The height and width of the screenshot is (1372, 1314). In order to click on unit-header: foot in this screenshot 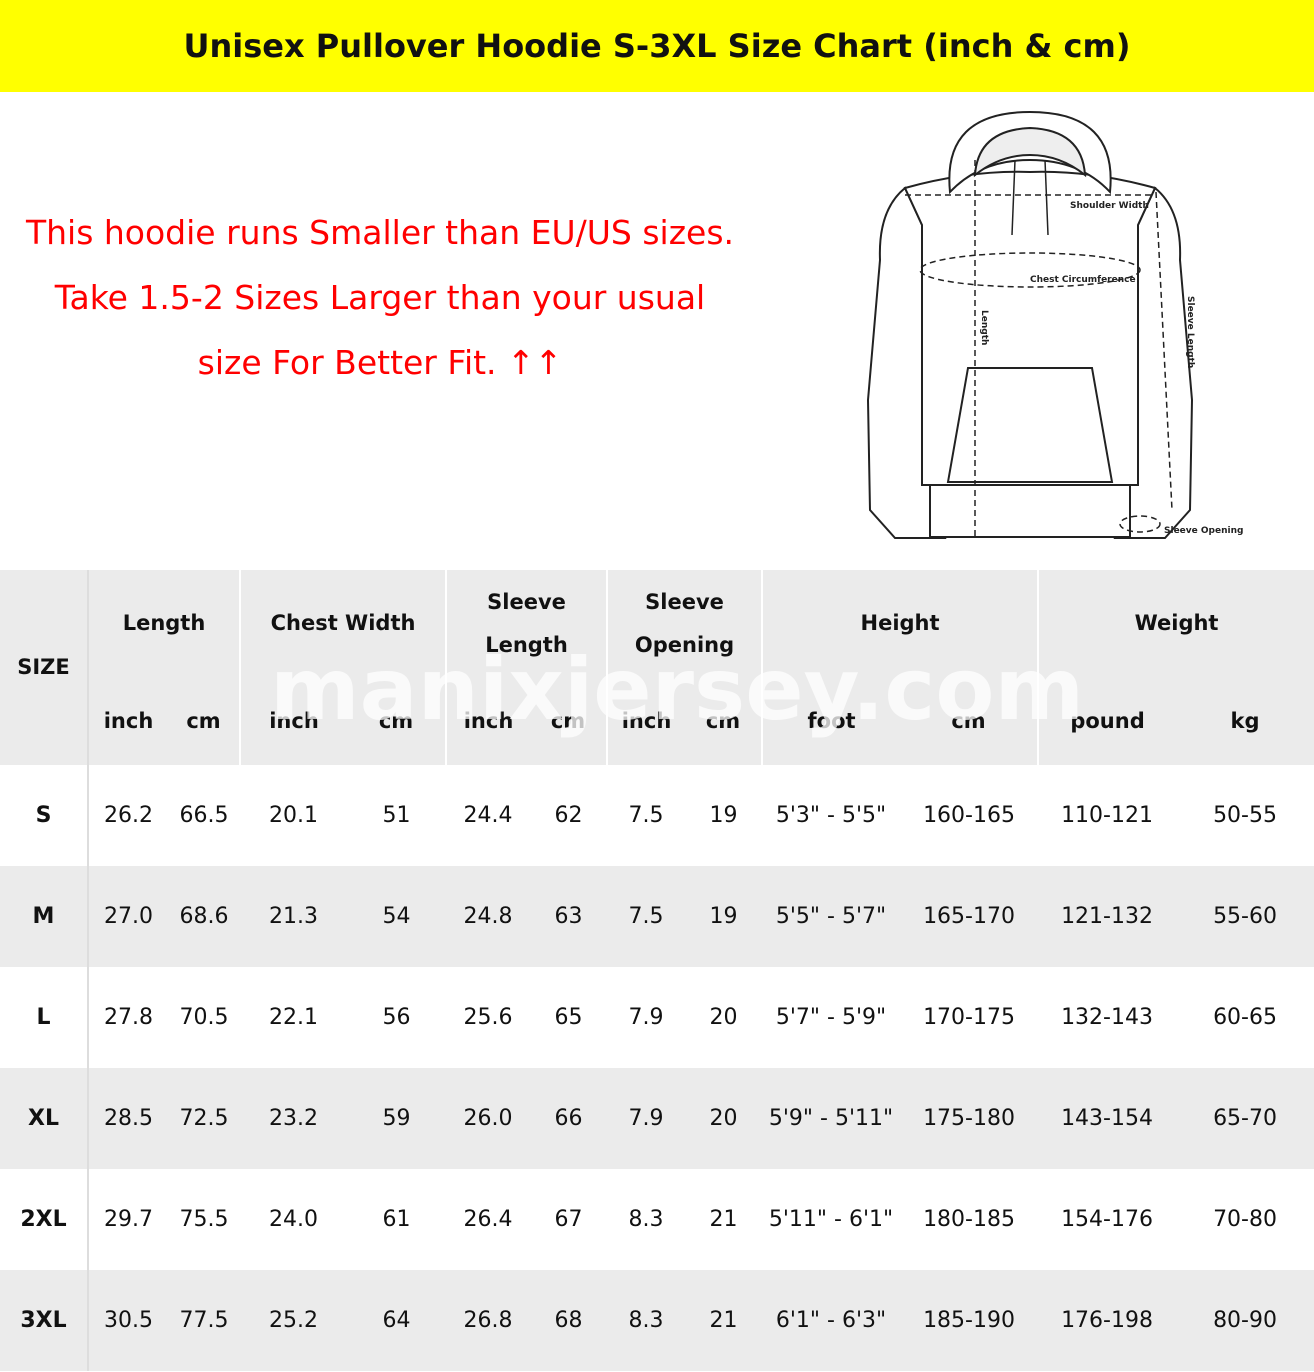, I will do `click(831, 721)`.